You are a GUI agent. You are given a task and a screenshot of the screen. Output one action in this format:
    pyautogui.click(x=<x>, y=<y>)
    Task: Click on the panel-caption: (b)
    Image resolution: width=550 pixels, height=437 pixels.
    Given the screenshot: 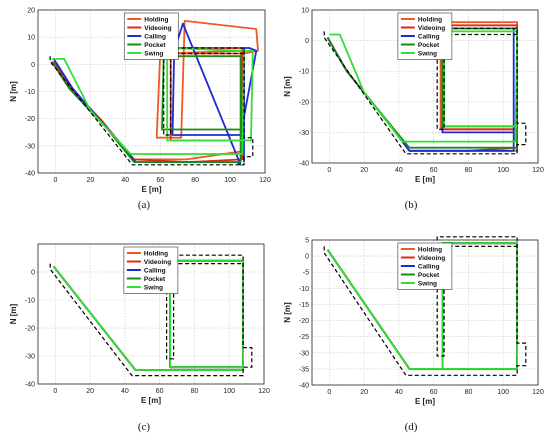 What is the action you would take?
    pyautogui.click(x=411, y=205)
    